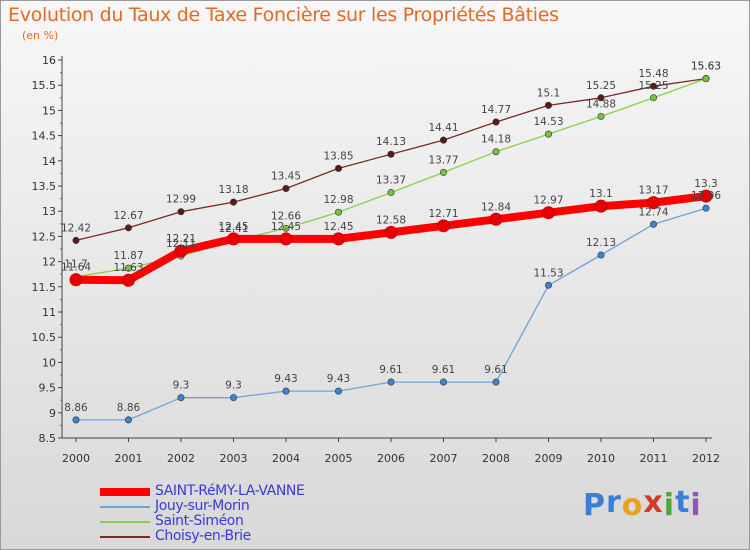 The image size is (750, 550). Describe the element at coordinates (653, 212) in the screenshot. I see `data-label: 12.74` at that location.